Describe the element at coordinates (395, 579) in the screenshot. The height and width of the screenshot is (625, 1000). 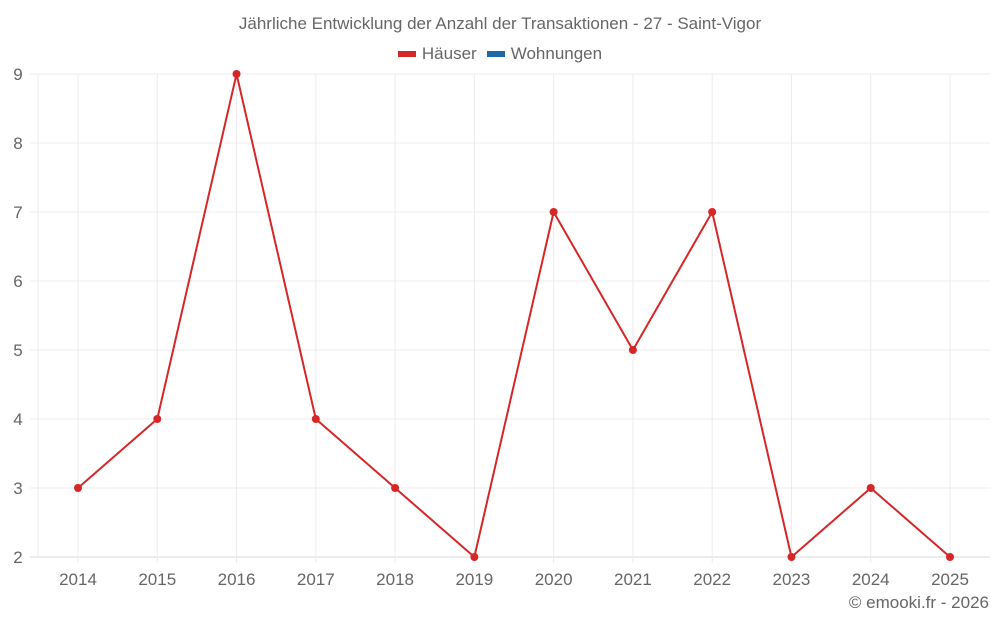
I see `x-tick-label: 2018` at that location.